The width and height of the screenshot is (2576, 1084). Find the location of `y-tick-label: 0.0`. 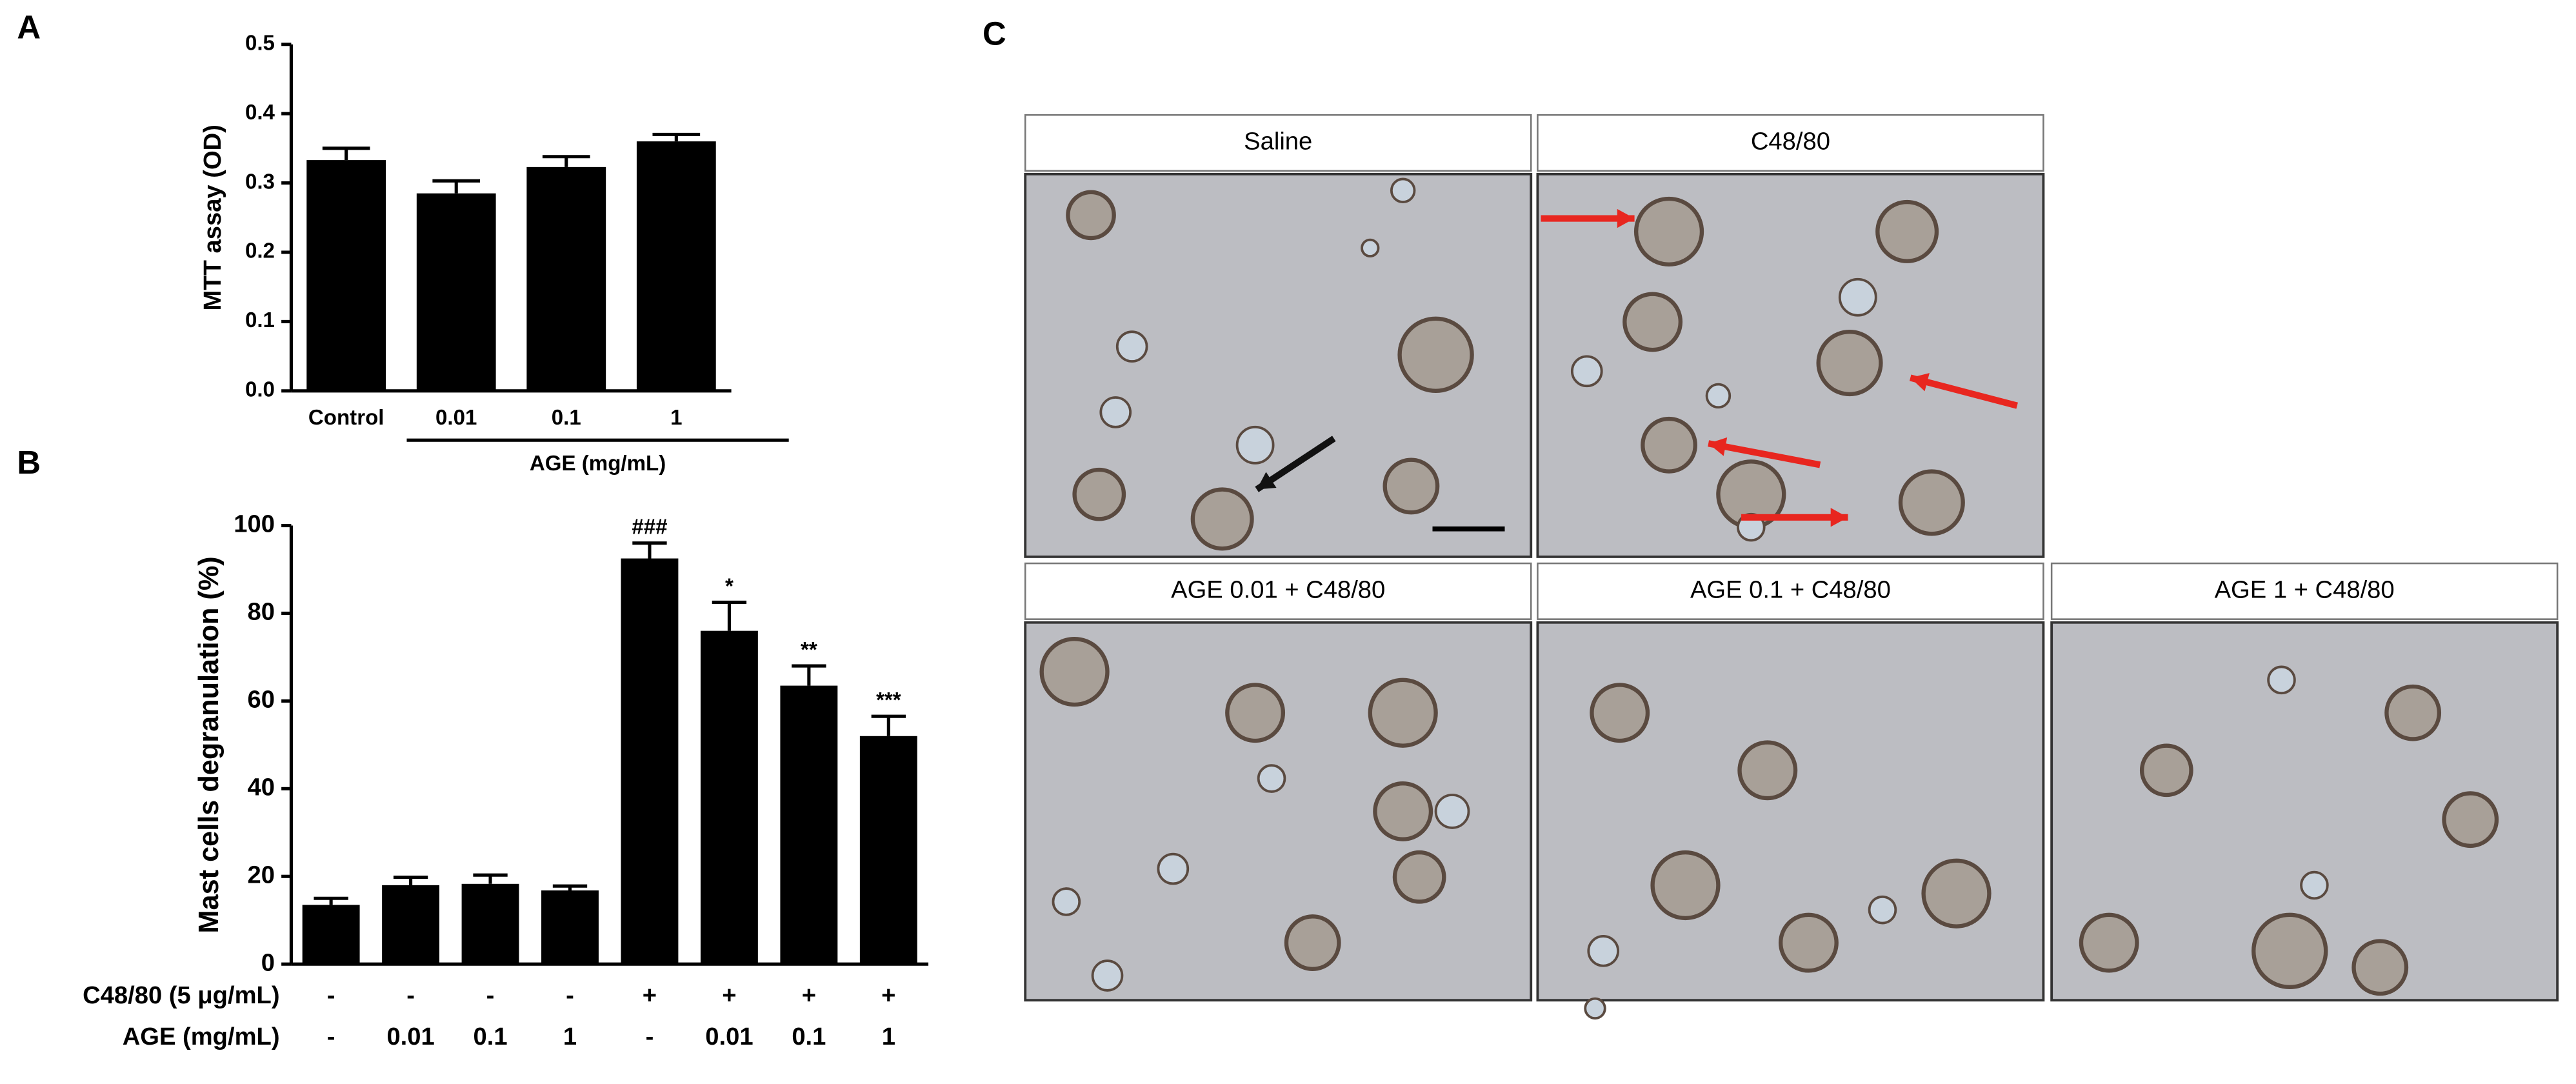

y-tick-label: 0.0 is located at coordinates (260, 390).